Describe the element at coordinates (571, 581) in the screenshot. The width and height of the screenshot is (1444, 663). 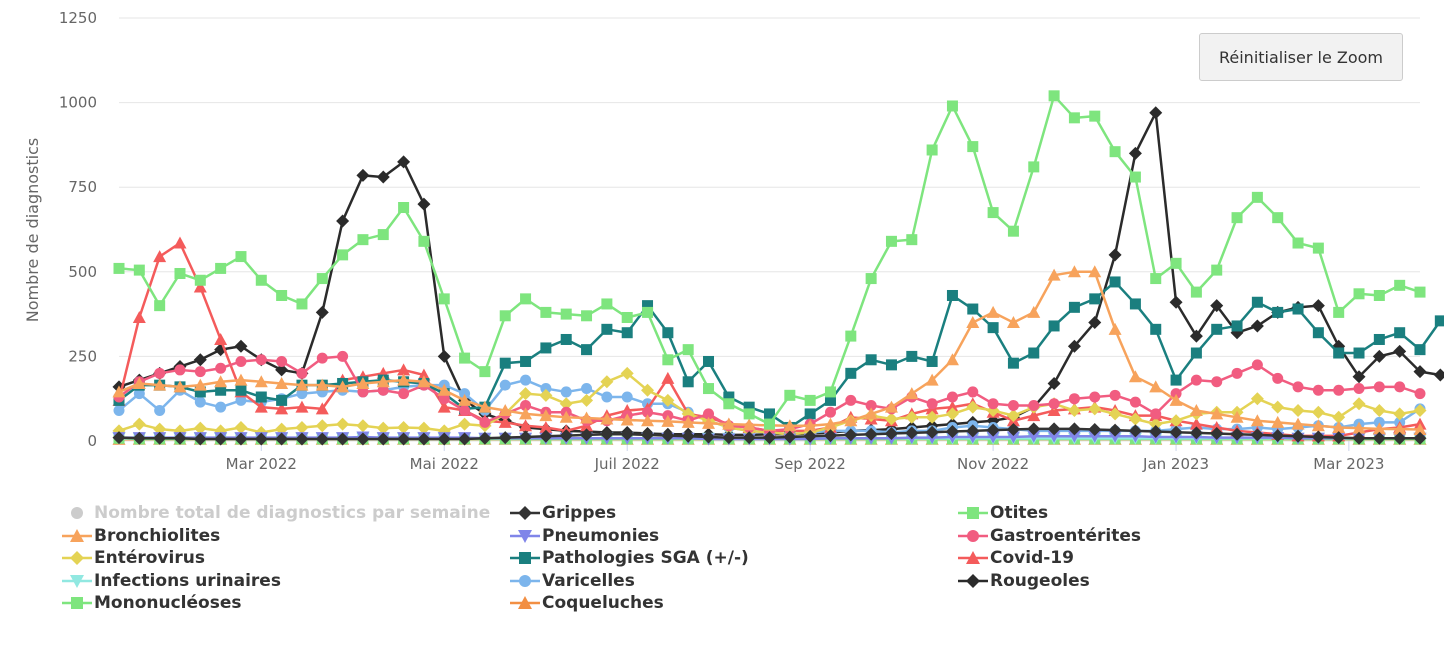
I see `legend-item-varicelles: Varicelles` at that location.